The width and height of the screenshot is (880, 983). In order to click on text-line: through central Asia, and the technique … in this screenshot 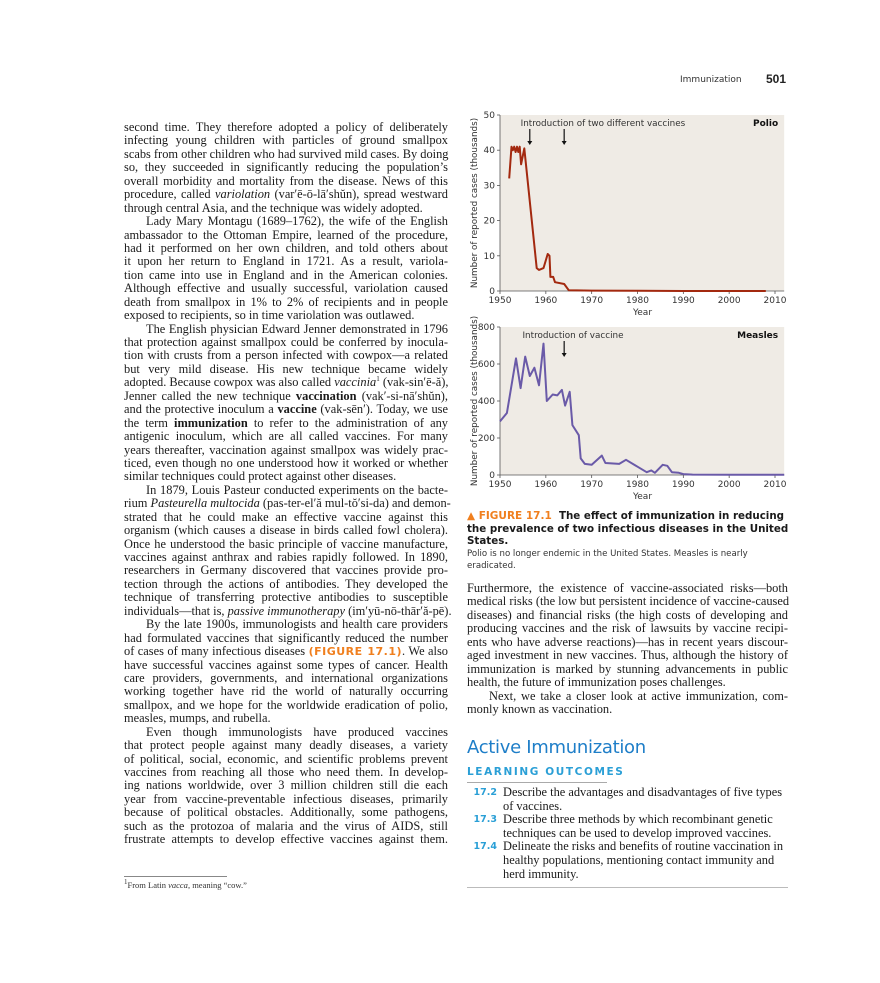, I will do `click(273, 207)`.